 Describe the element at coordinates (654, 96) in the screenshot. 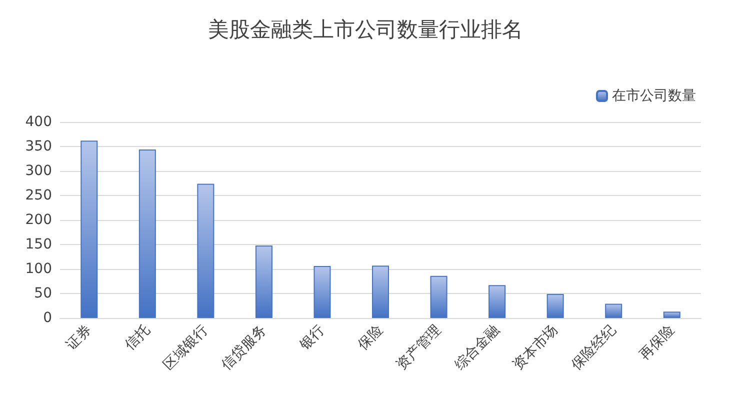

I see `legend-label: 在市公司数量` at that location.